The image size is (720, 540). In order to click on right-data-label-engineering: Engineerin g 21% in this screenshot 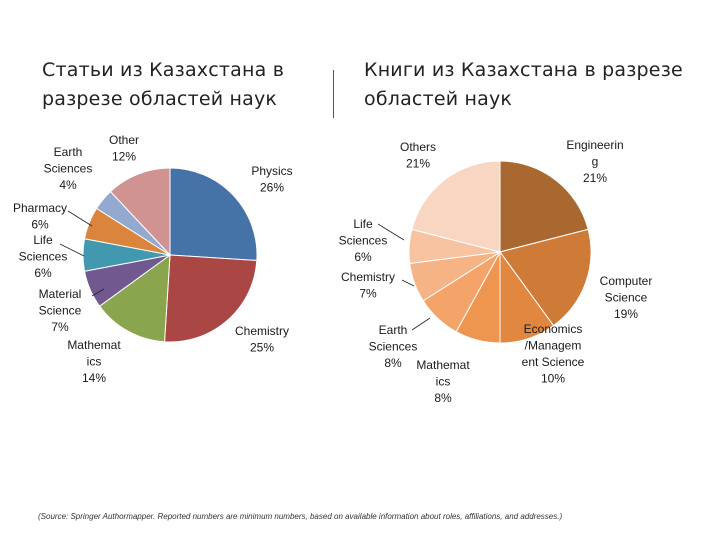, I will do `click(594, 161)`.